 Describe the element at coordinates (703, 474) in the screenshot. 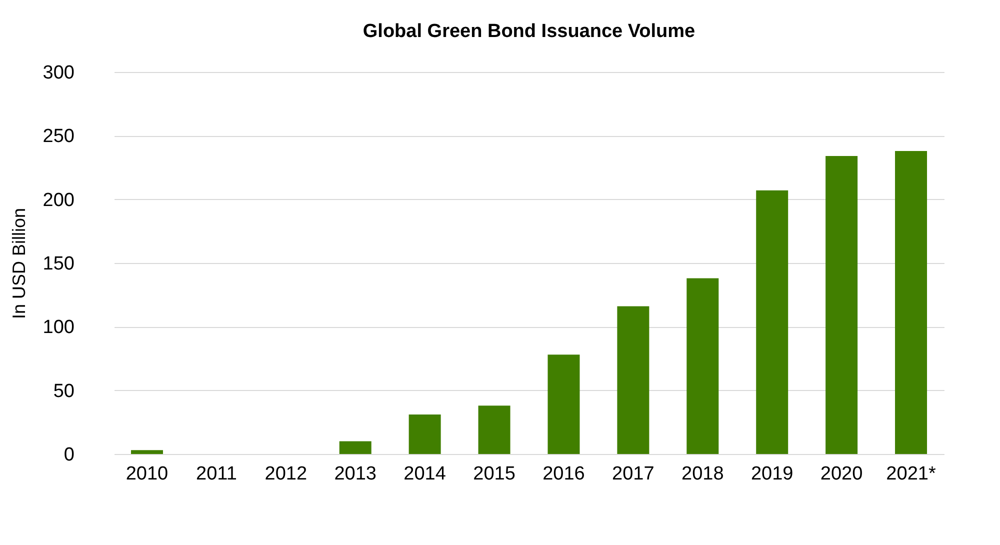

I see `x-tick-label: 2018` at that location.